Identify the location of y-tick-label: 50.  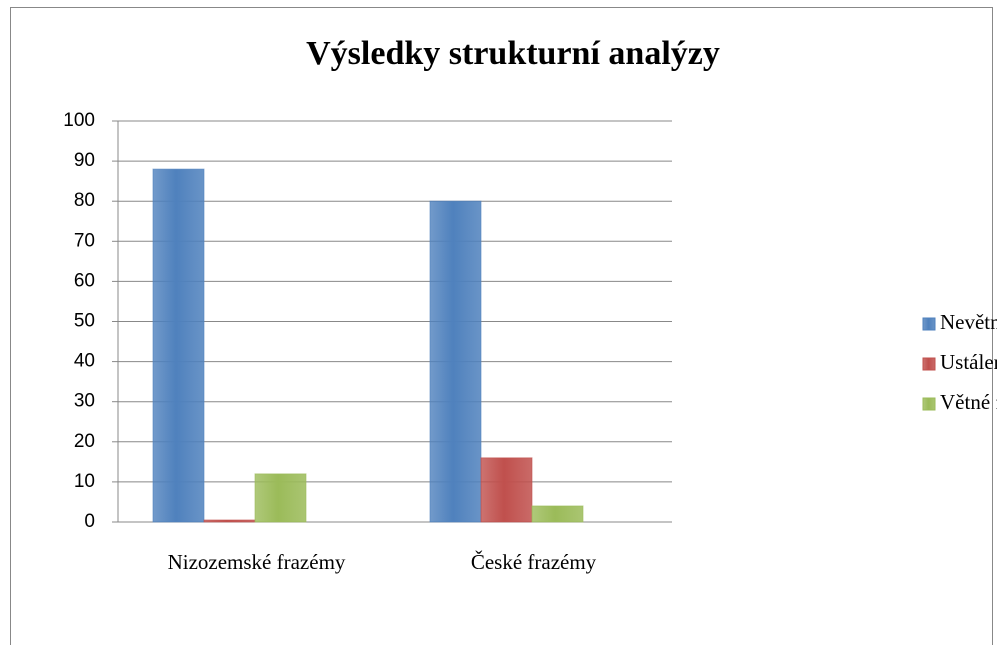
(84, 321).